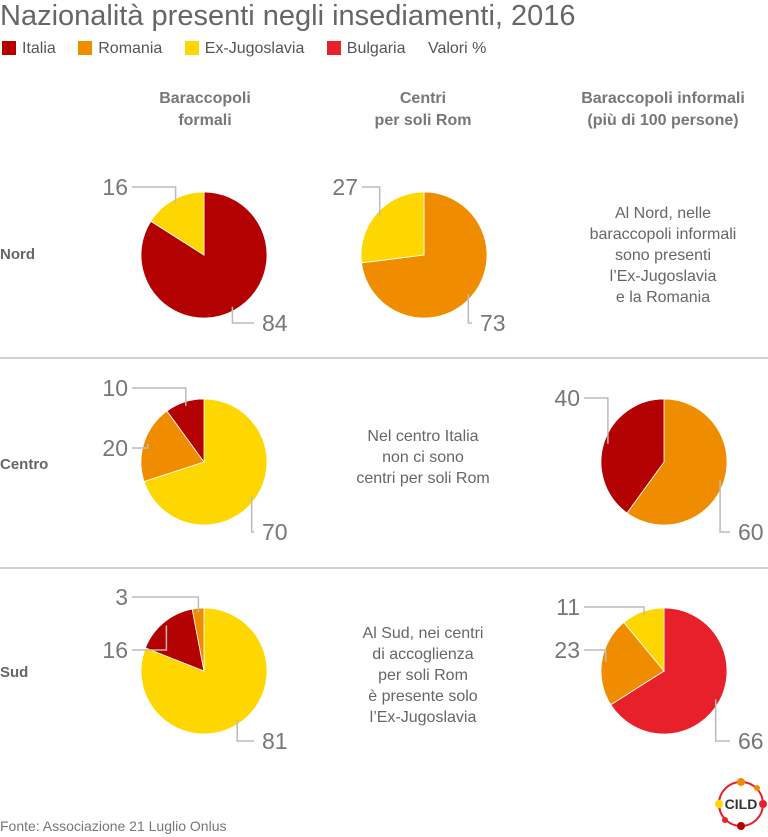 This screenshot has width=768, height=837. I want to click on value-label-bulgaria: 66, so click(751, 741).